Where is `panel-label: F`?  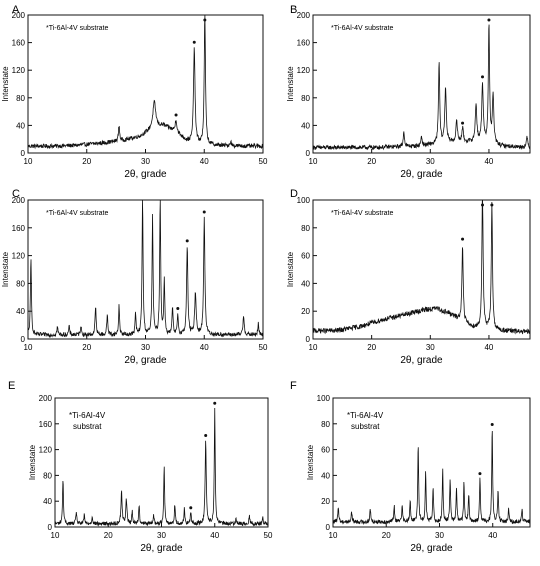 panel-label: F is located at coordinates (293, 386).